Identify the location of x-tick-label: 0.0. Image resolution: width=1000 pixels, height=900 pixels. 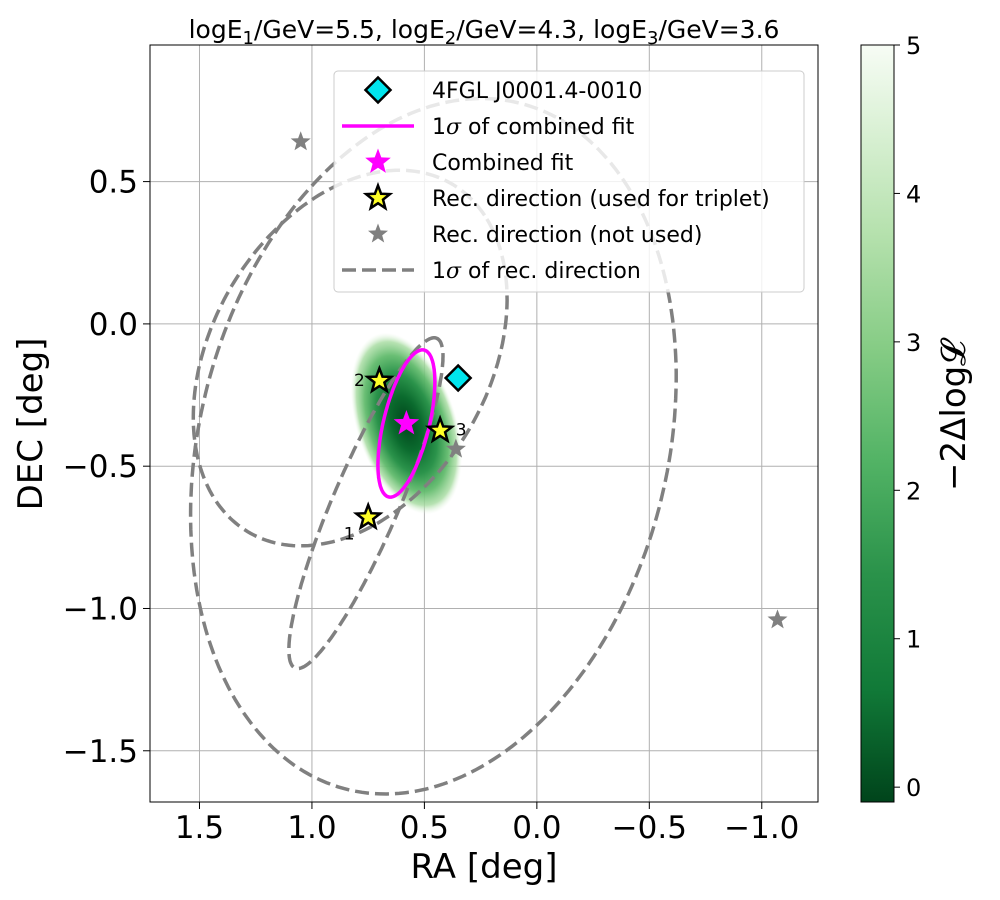
(536, 828).